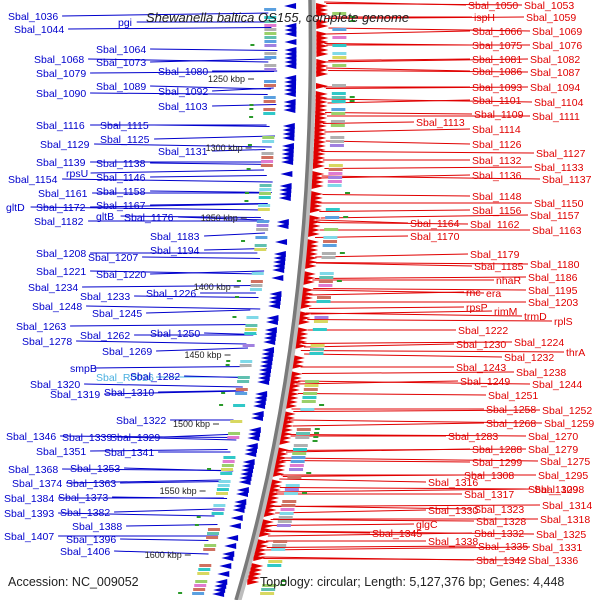 The height and width of the screenshot is (600, 600). I want to click on gene-label-sbal-1222: Sbal_1222, so click(483, 331).